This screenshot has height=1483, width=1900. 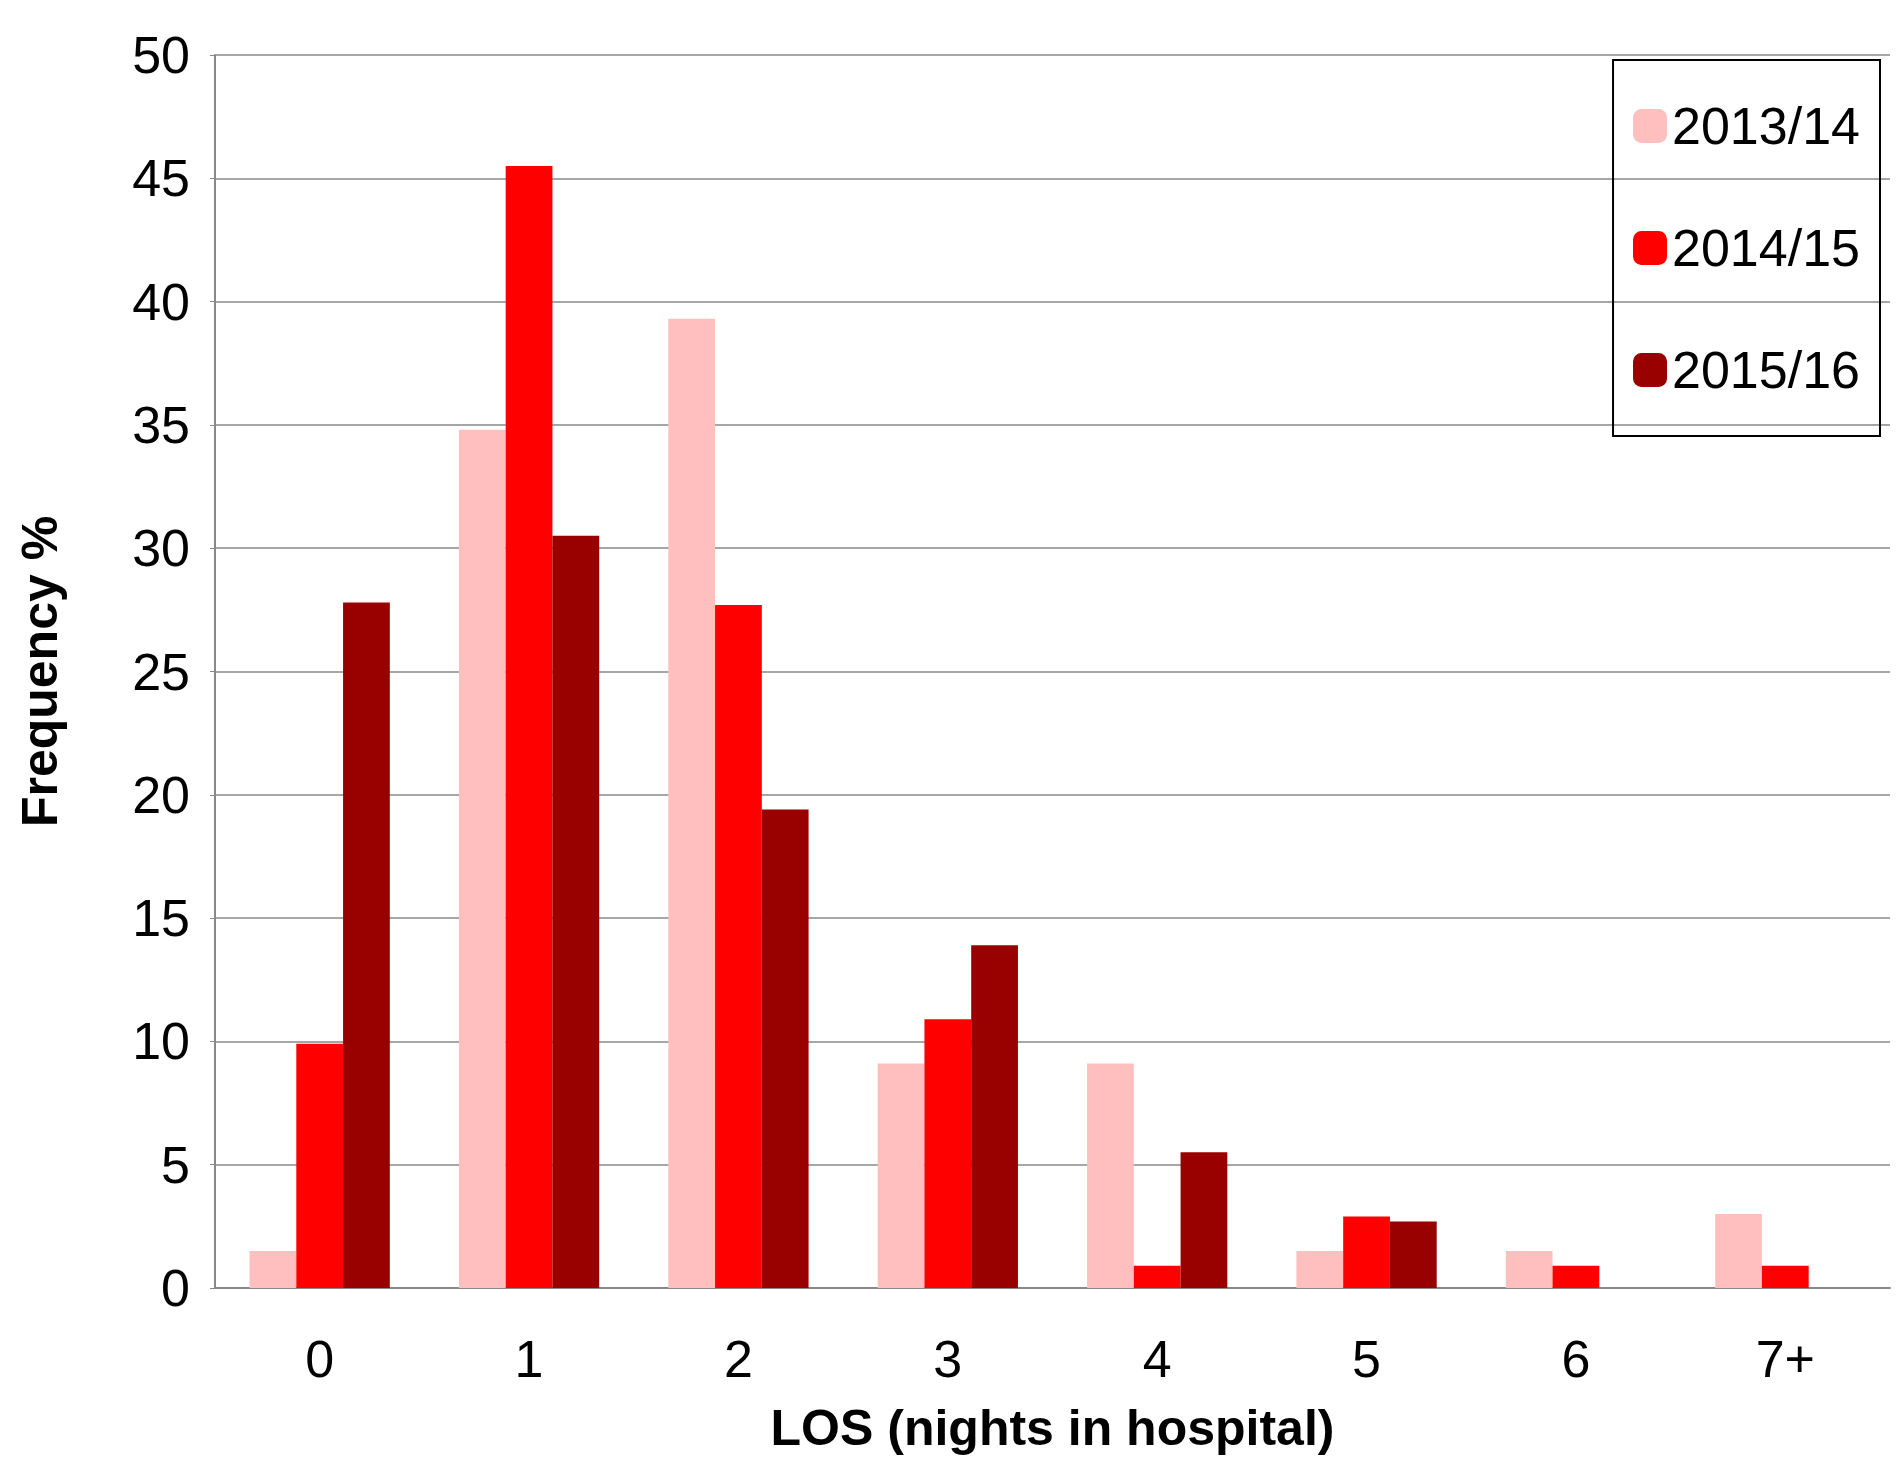 What do you see at coordinates (161, 1041) in the screenshot?
I see `y-tick-label: 10` at bounding box center [161, 1041].